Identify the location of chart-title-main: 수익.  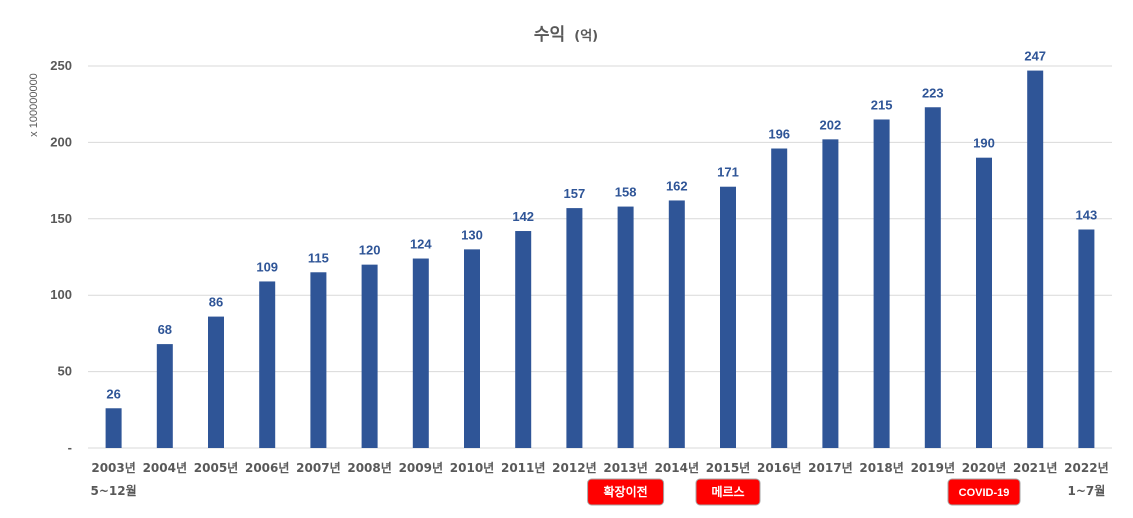
(549, 35).